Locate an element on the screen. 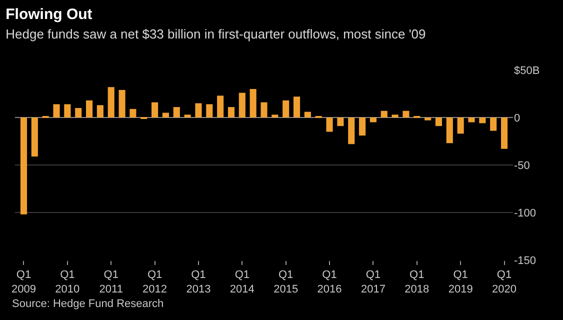 The height and width of the screenshot is (320, 563). x-tick-label: Q1 2010 is located at coordinates (67, 282).